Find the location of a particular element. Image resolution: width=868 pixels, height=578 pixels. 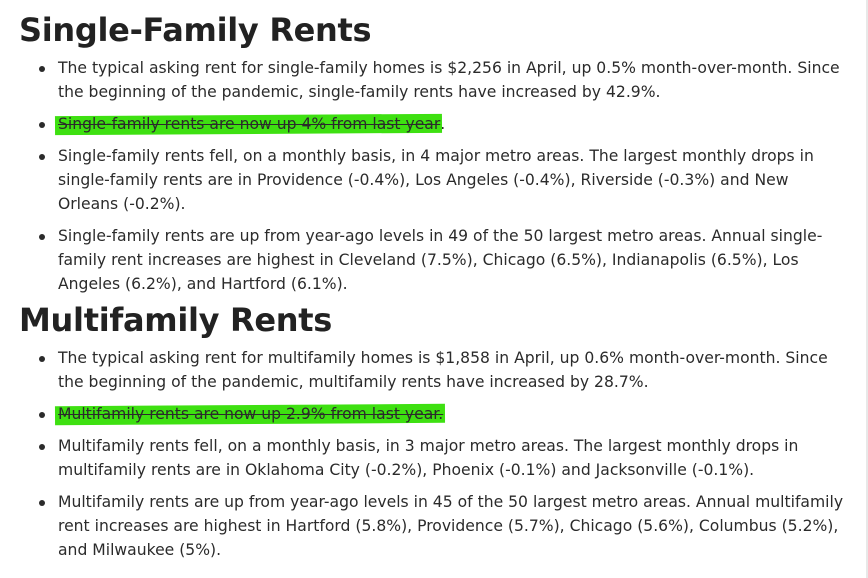

scrollbar-edge is located at coordinates (867, 289).